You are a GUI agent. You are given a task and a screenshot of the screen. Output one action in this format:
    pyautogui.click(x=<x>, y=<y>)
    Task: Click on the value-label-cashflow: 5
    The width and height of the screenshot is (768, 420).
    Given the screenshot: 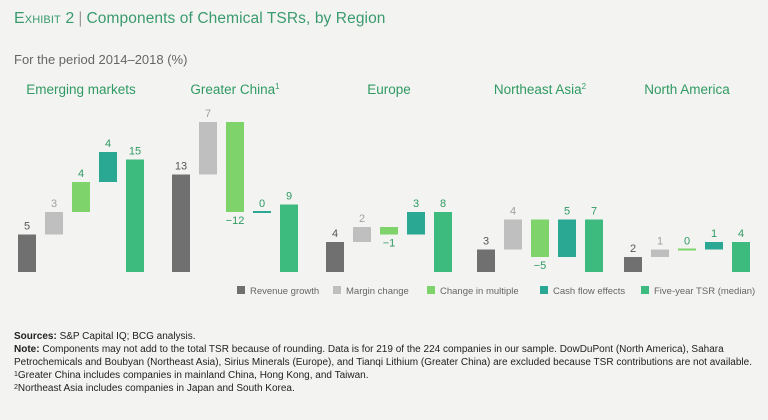 What is the action you would take?
    pyautogui.click(x=567, y=212)
    